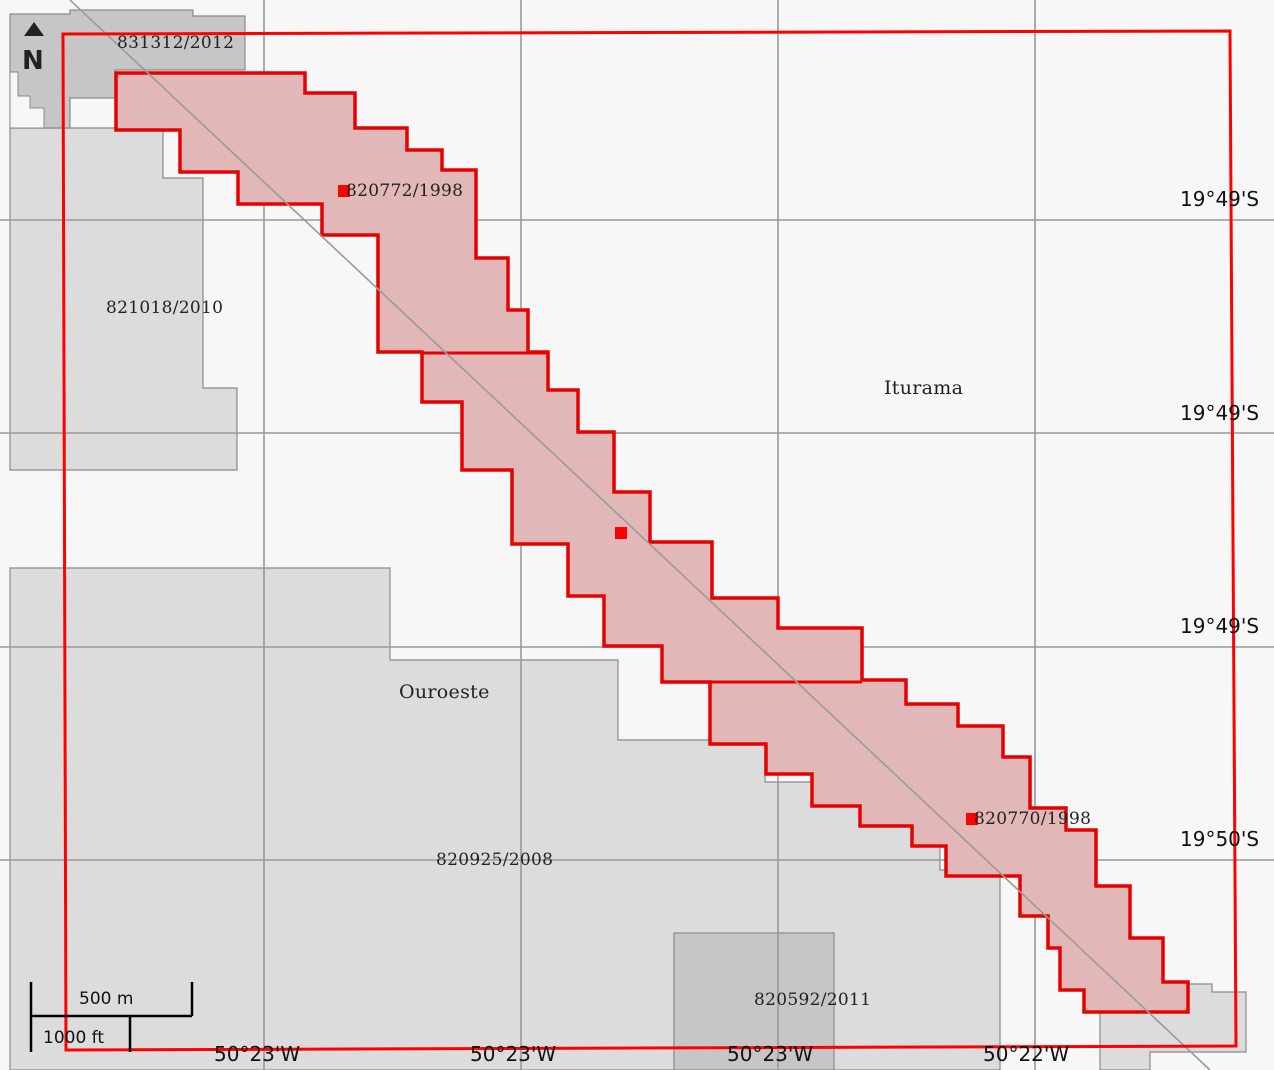 The width and height of the screenshot is (1274, 1070). Describe the element at coordinates (1219, 839) in the screenshot. I see `lat-label-4: 19°50'S` at that location.